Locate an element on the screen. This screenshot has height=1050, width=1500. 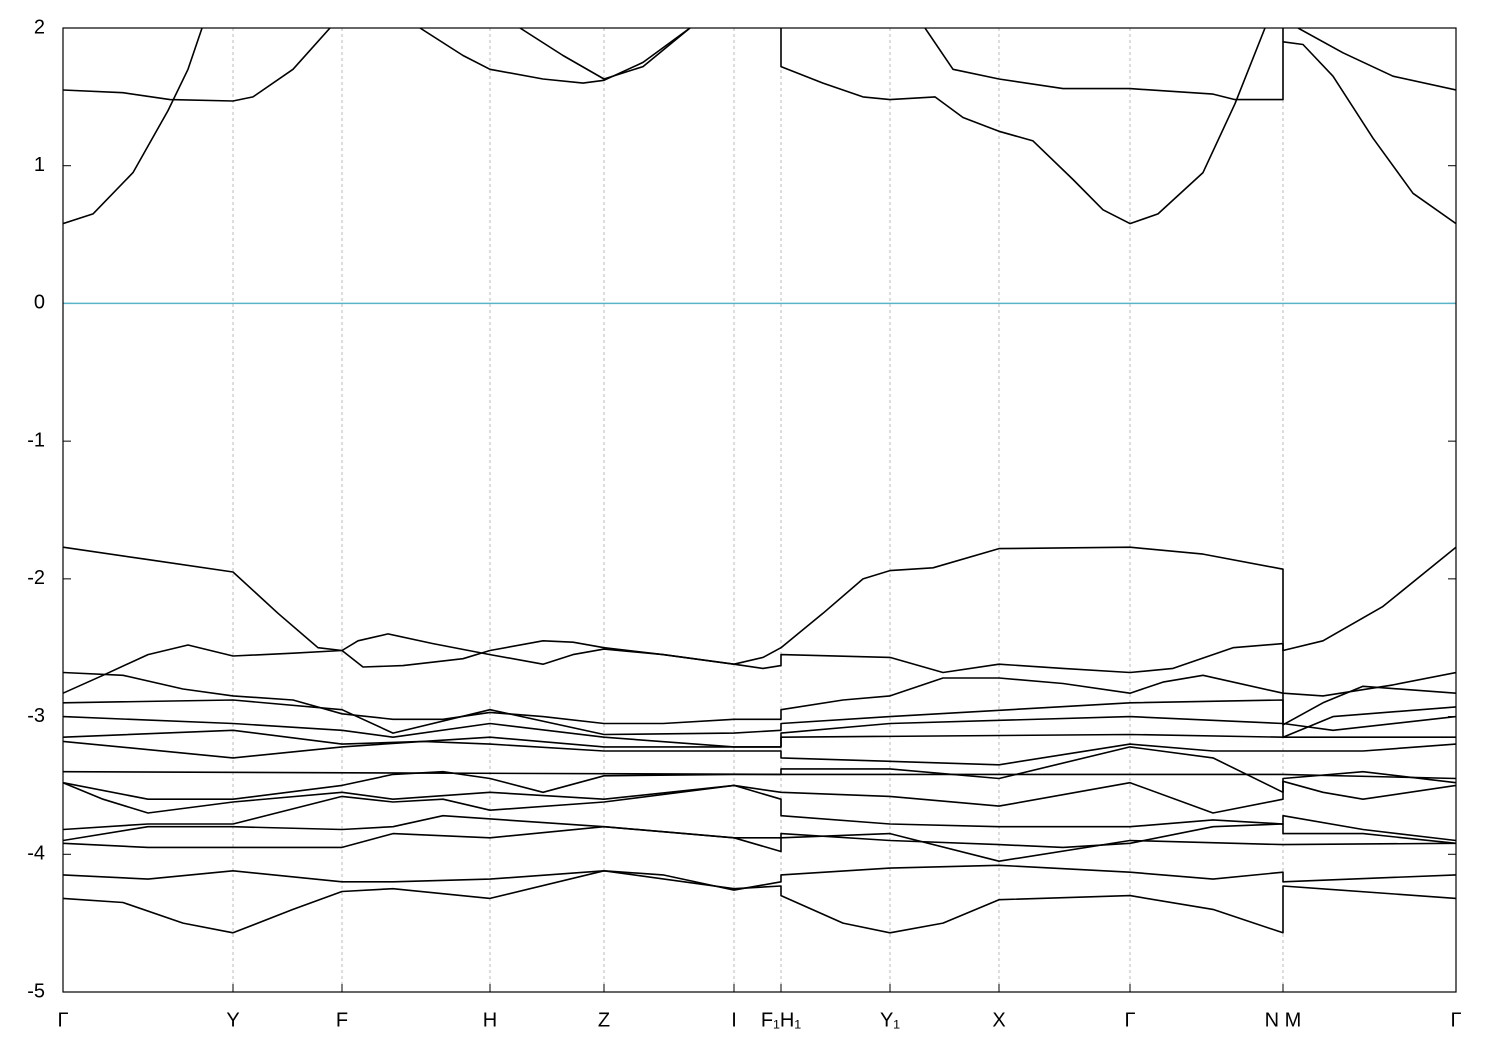
x-tick-label: X is located at coordinates (998, 1020).